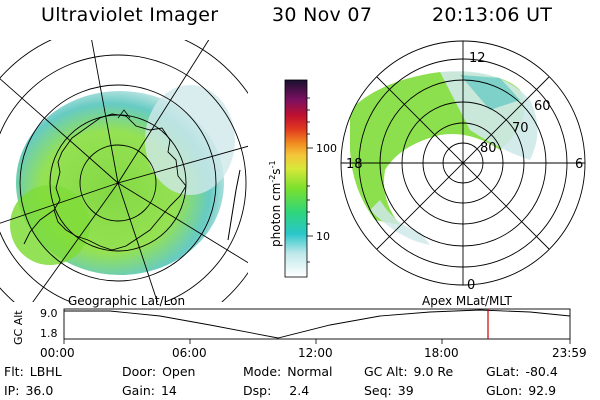 The width and height of the screenshot is (600, 400). I want to click on colorbar-tick-10: 10, so click(323, 236).